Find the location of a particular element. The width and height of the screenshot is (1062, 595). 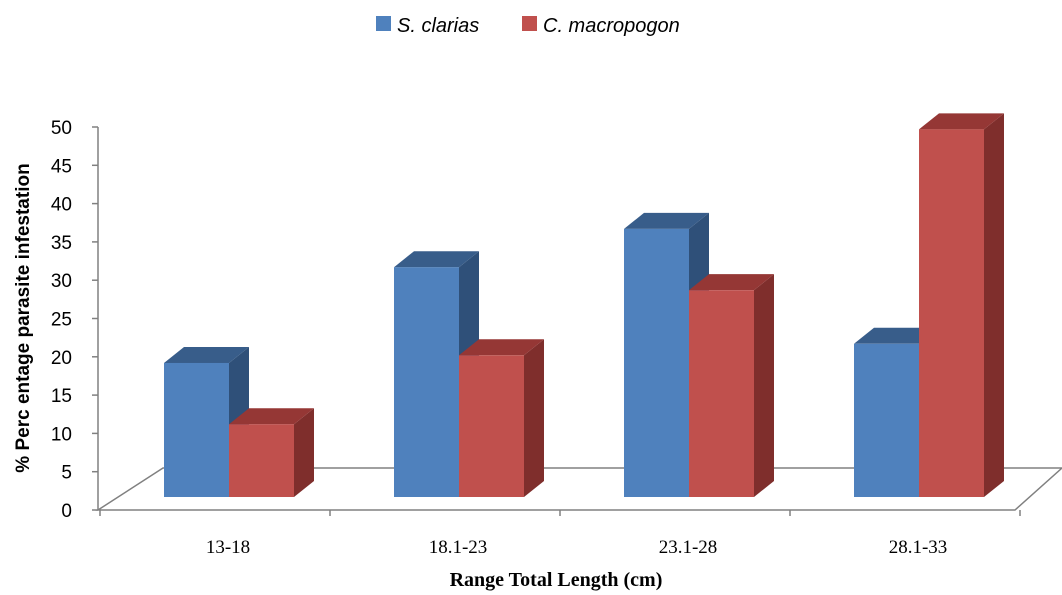

y-tick-label: 35 is located at coordinates (61, 243).